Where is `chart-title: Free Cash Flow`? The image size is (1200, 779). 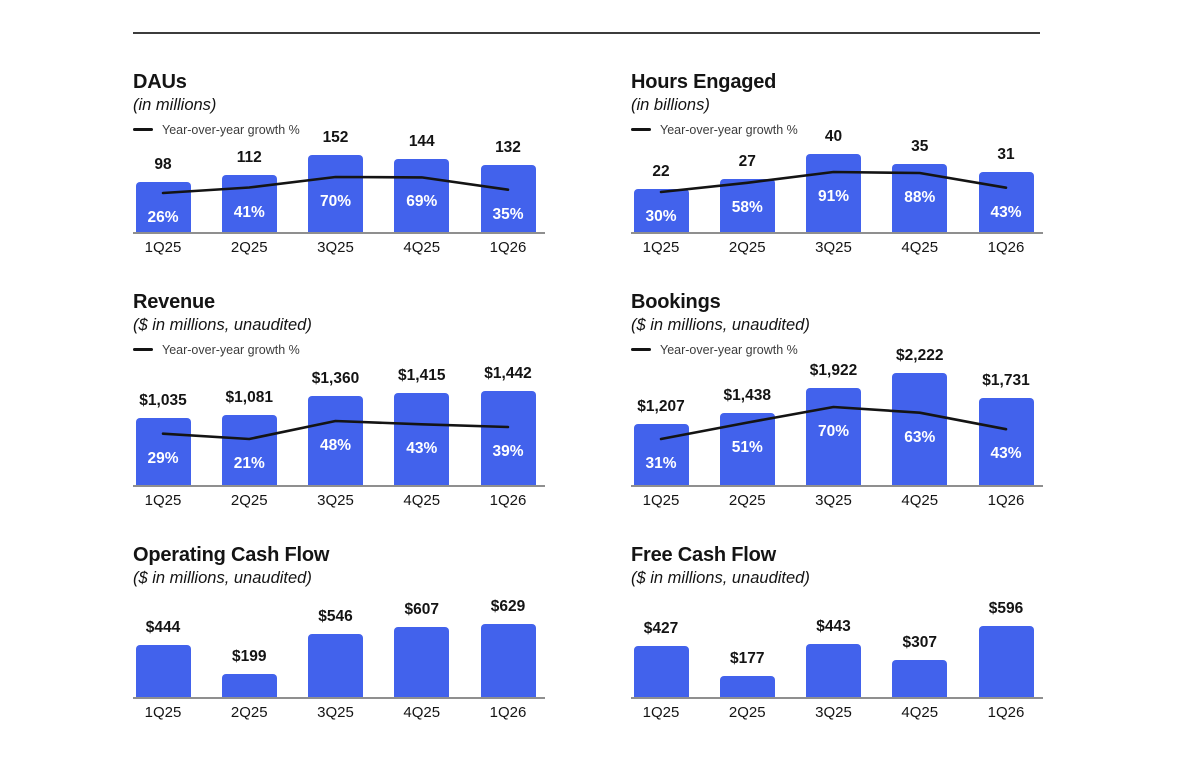 chart-title: Free Cash Flow is located at coordinates (704, 555).